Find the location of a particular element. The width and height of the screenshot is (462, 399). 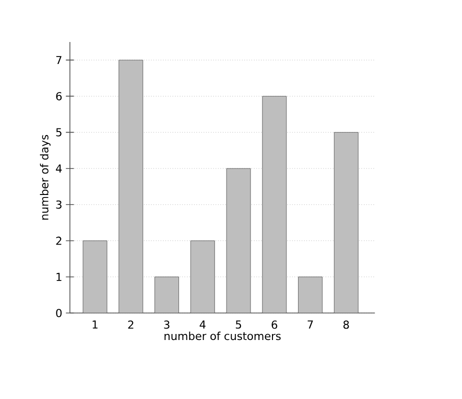

y-tick-label: 3 is located at coordinates (59, 204).